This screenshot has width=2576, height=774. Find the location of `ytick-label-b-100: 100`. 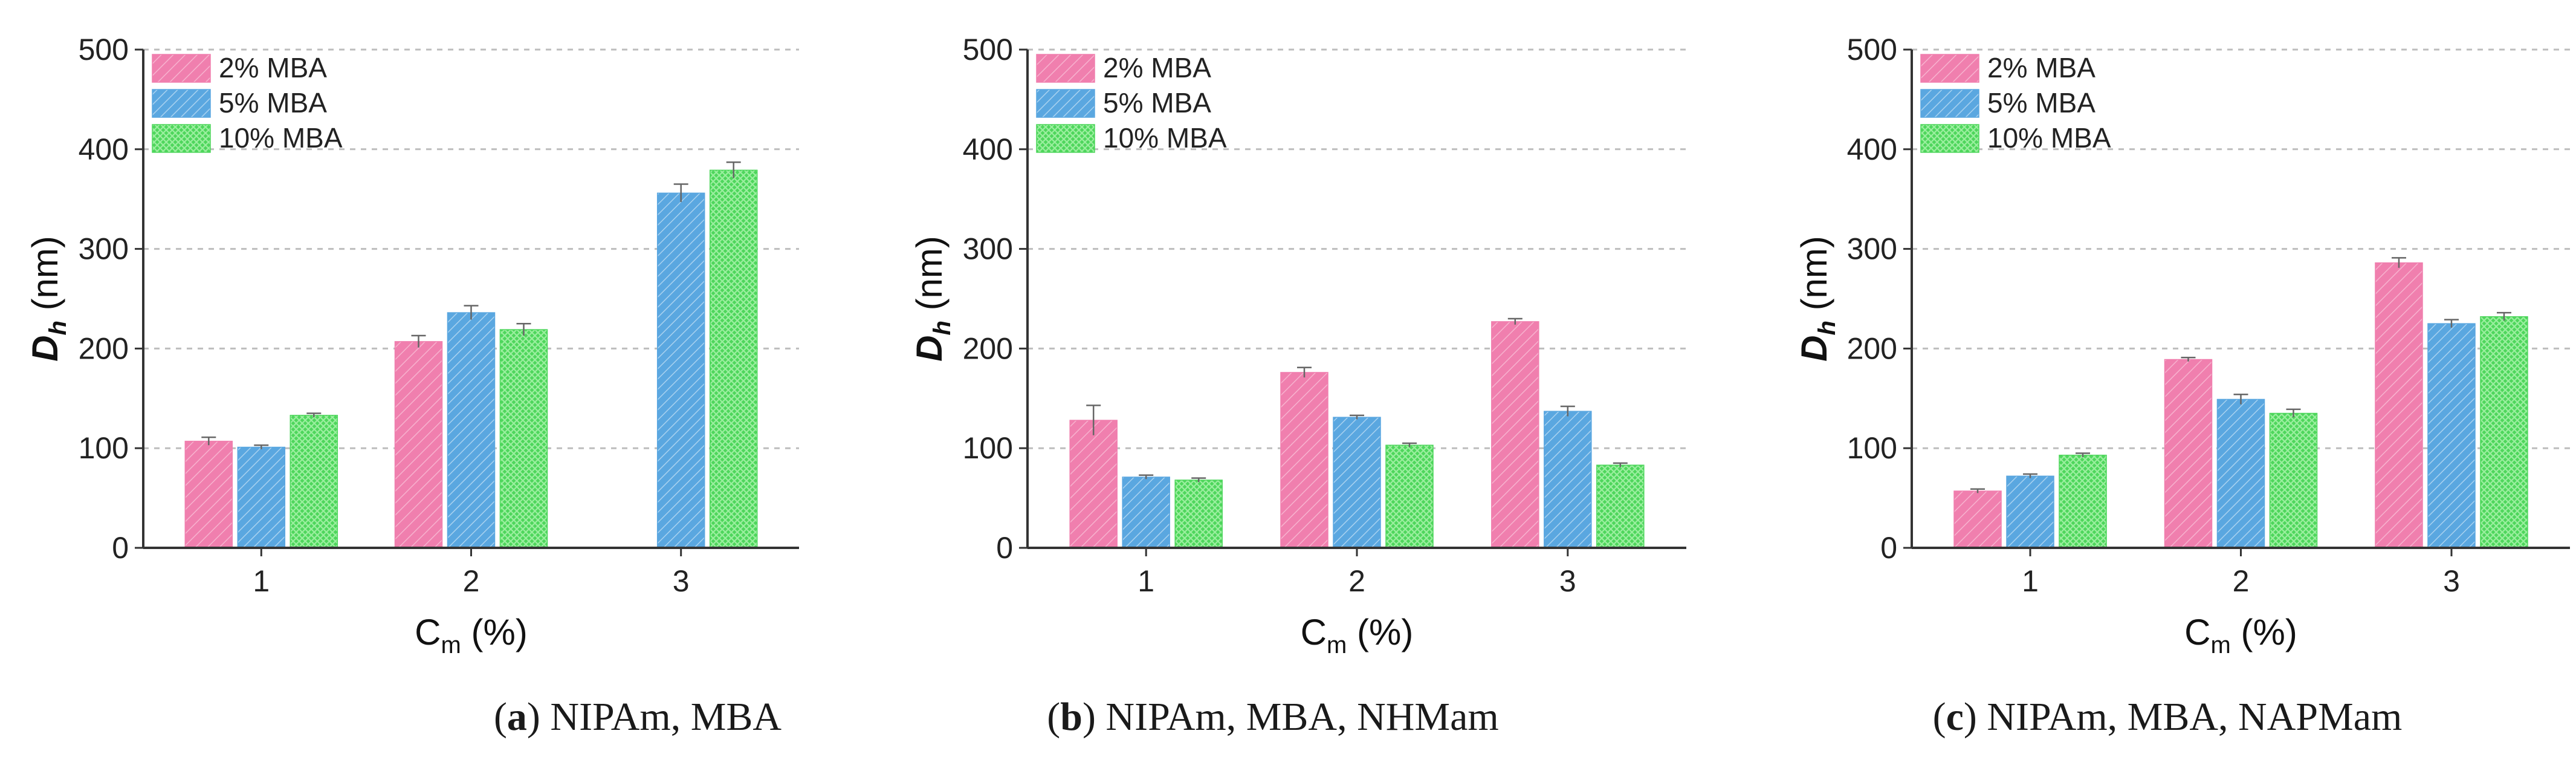

ytick-label-b-100: 100 is located at coordinates (988, 448).